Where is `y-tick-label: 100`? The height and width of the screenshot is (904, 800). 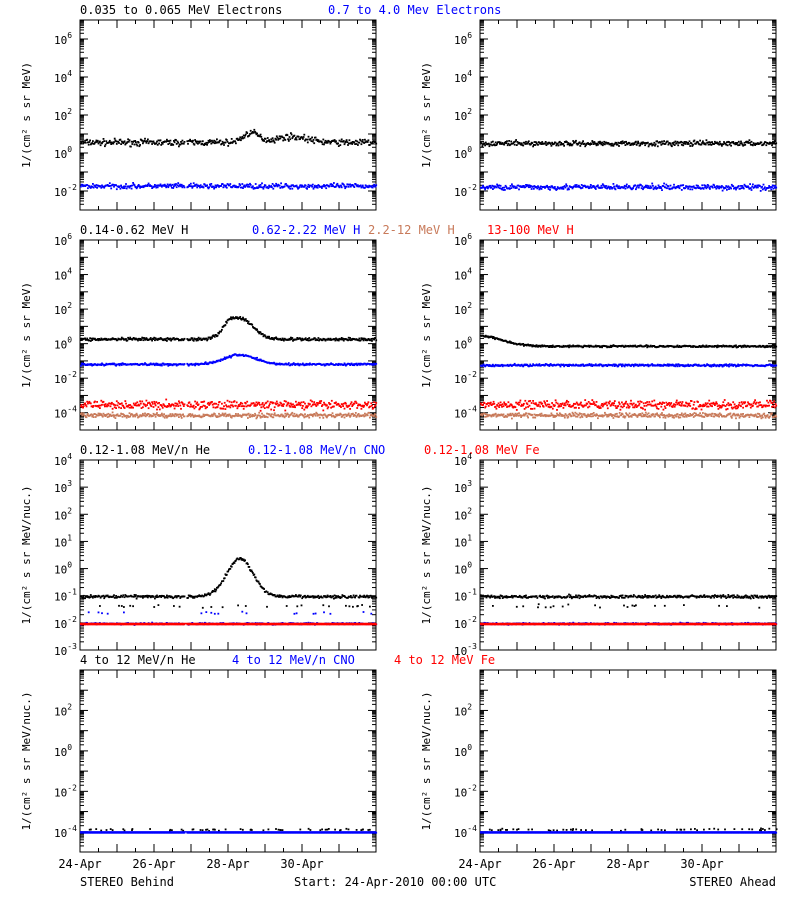
y-tick-label: 100 is located at coordinates (63, 153).